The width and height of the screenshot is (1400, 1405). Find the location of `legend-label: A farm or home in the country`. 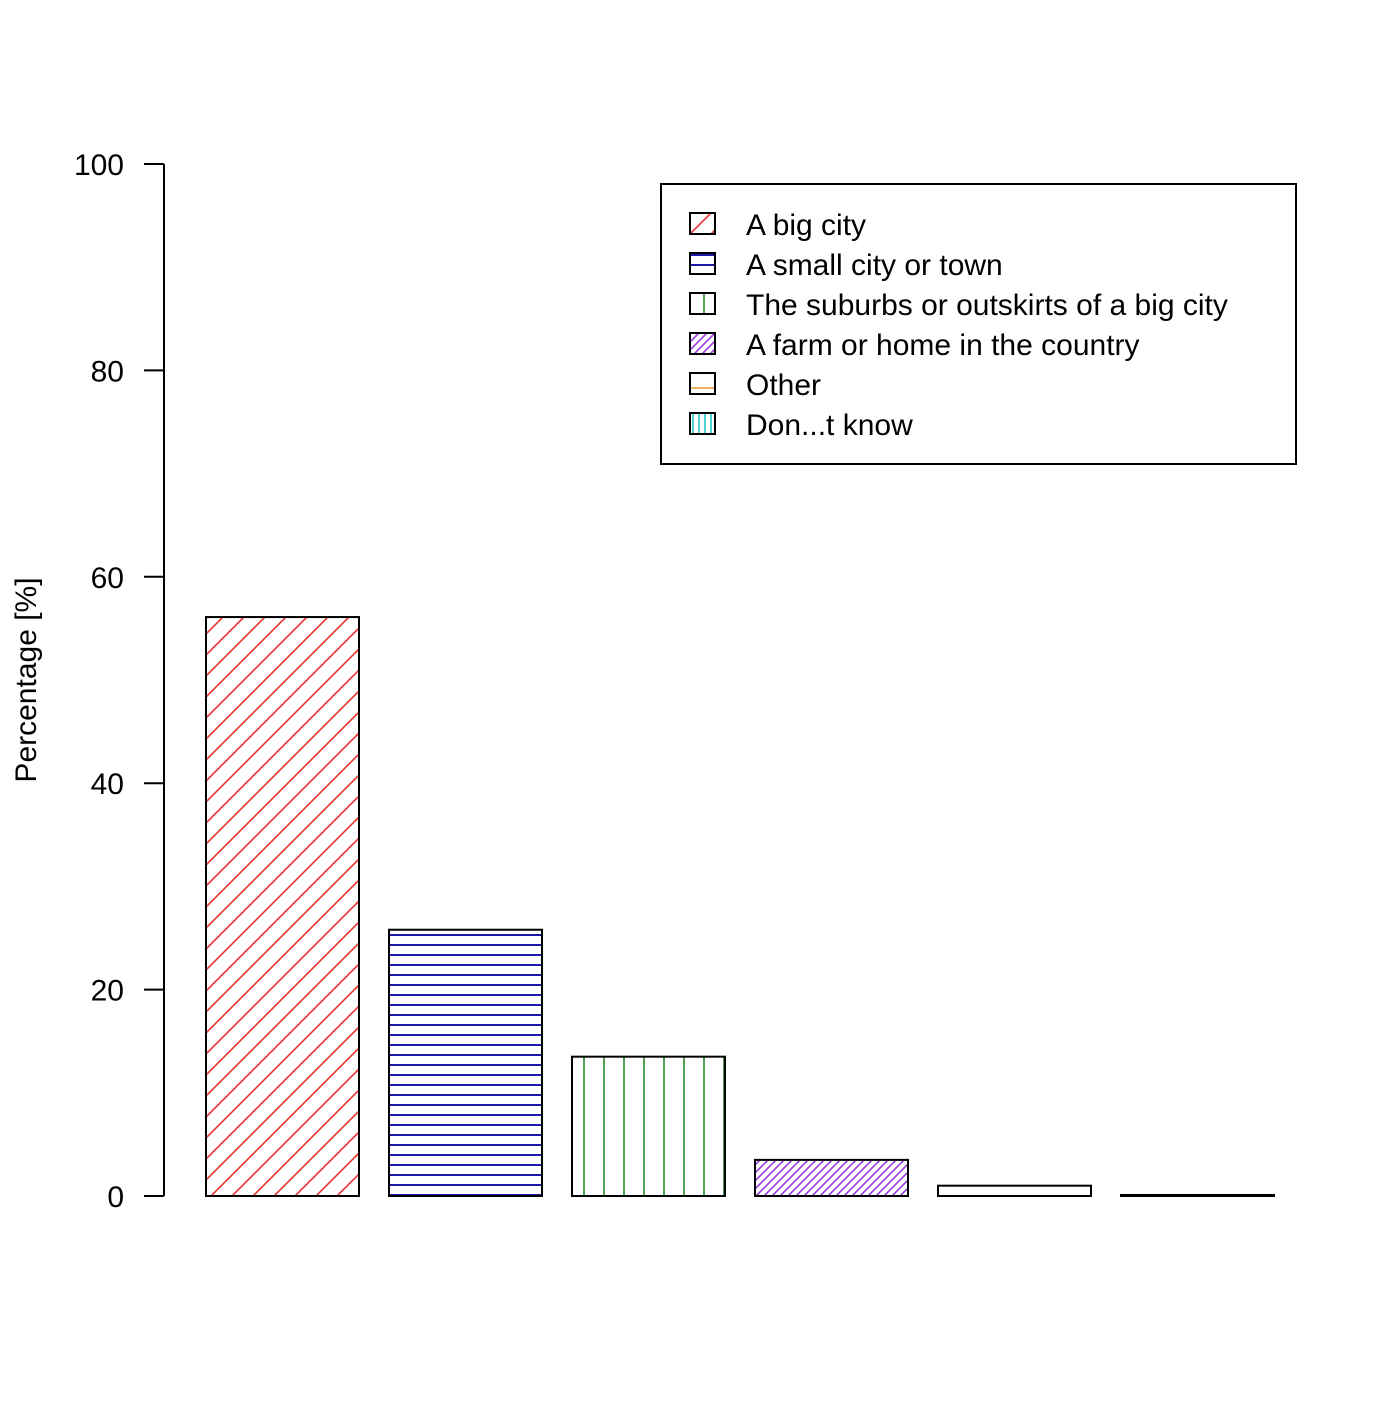

legend-label: A farm or home in the country is located at coordinates (943, 345).